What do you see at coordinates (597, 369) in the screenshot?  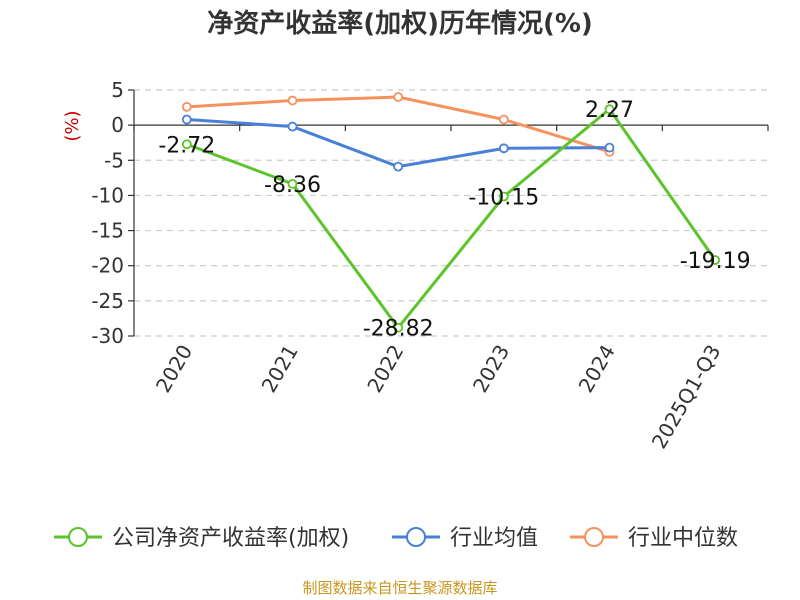 I see `x-tick-label: 2024` at bounding box center [597, 369].